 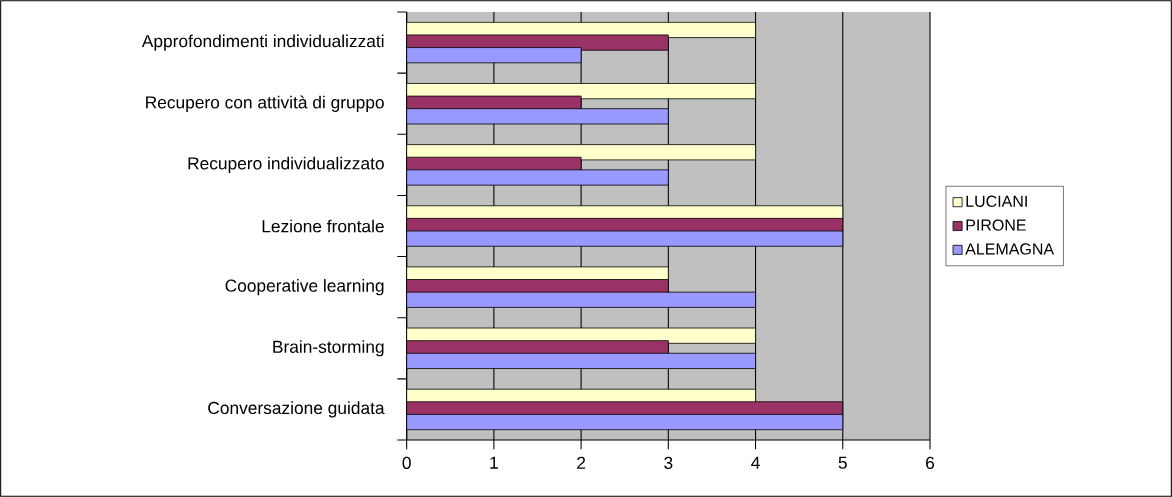 I want to click on y-tick-label: Approfondimenti individualizzati, so click(x=262, y=42).